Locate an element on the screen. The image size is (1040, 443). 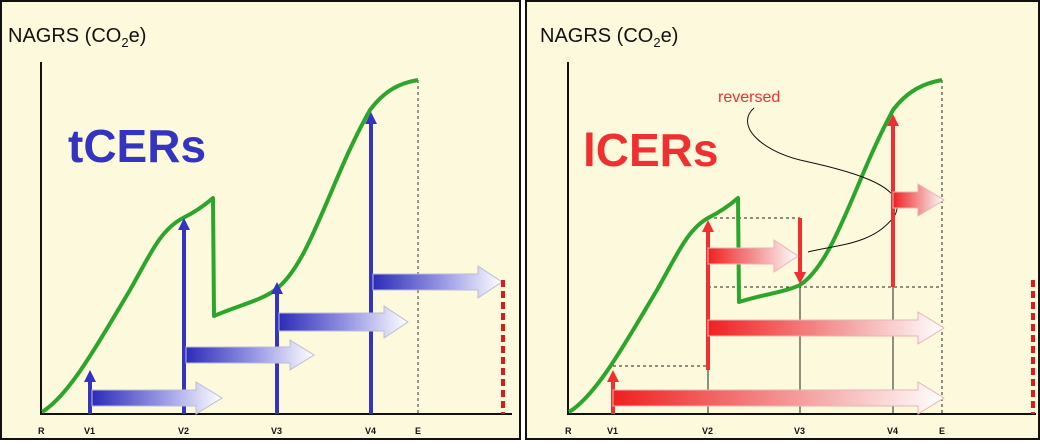
tcer-credit-arrows is located at coordinates (297, 340).